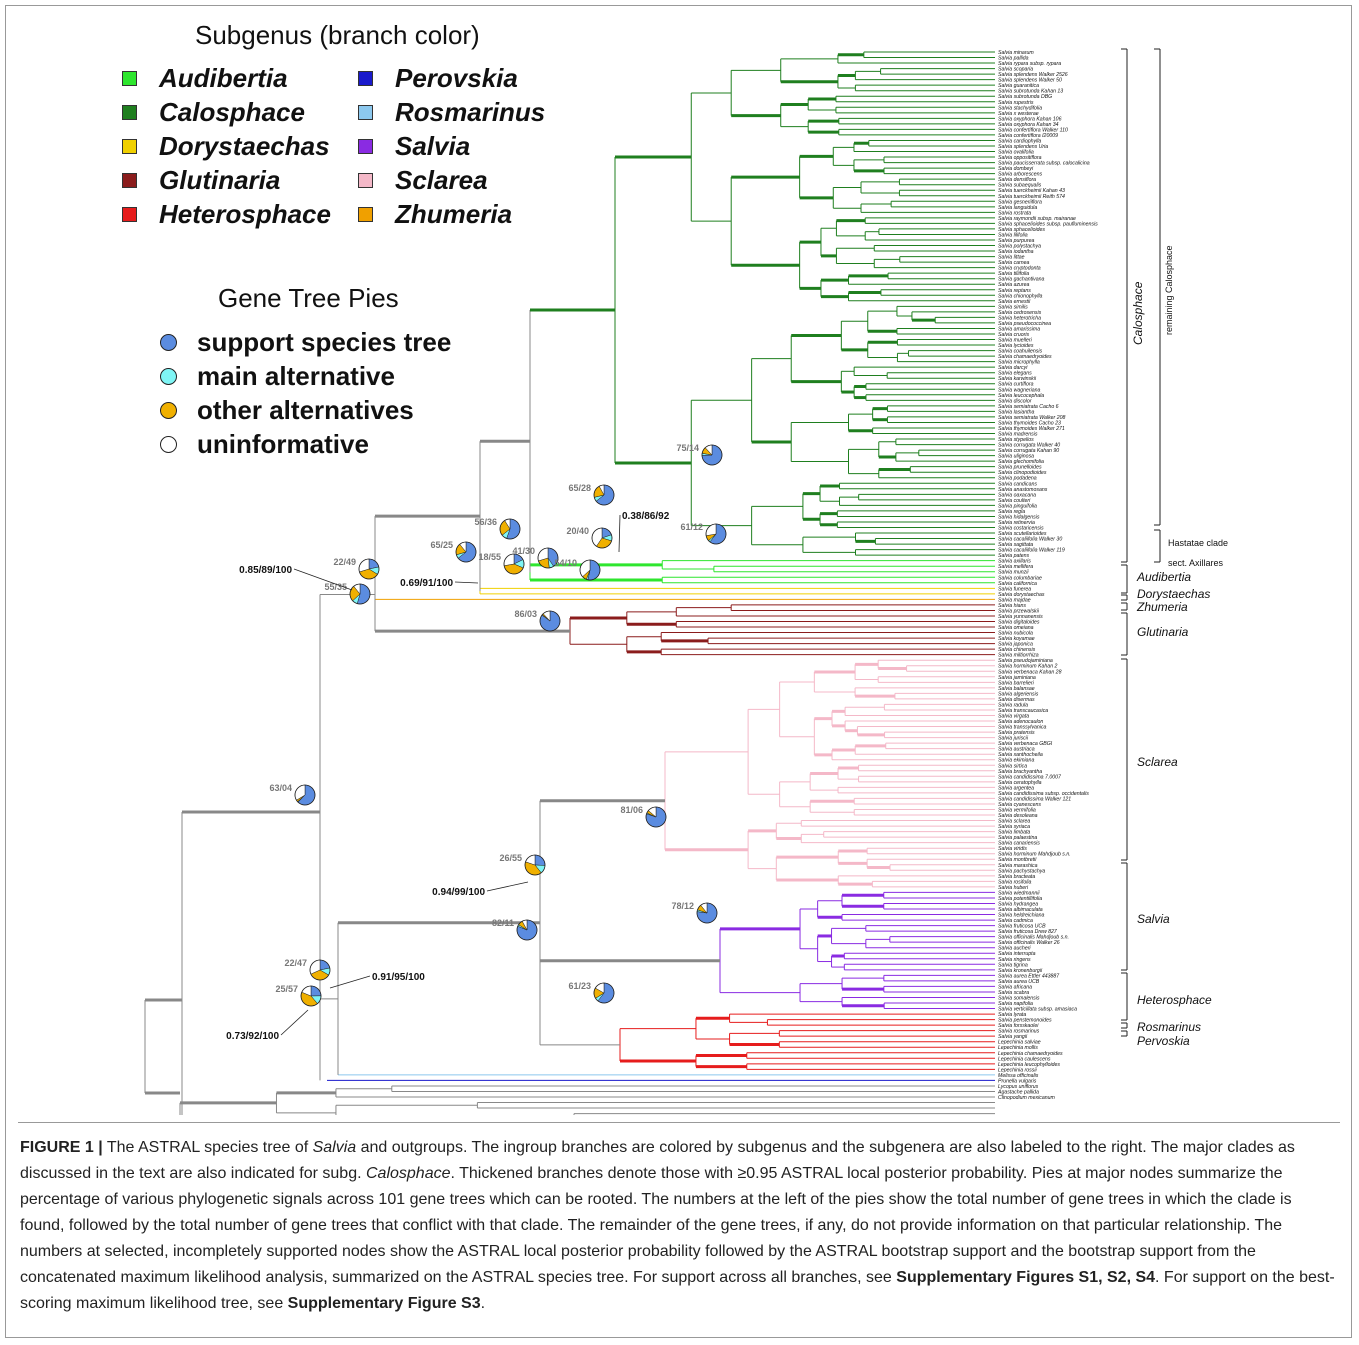 The width and height of the screenshot is (1359, 1345). Describe the element at coordinates (252, 1036) in the screenshot. I see `support-label: 0.73/92/100` at that location.